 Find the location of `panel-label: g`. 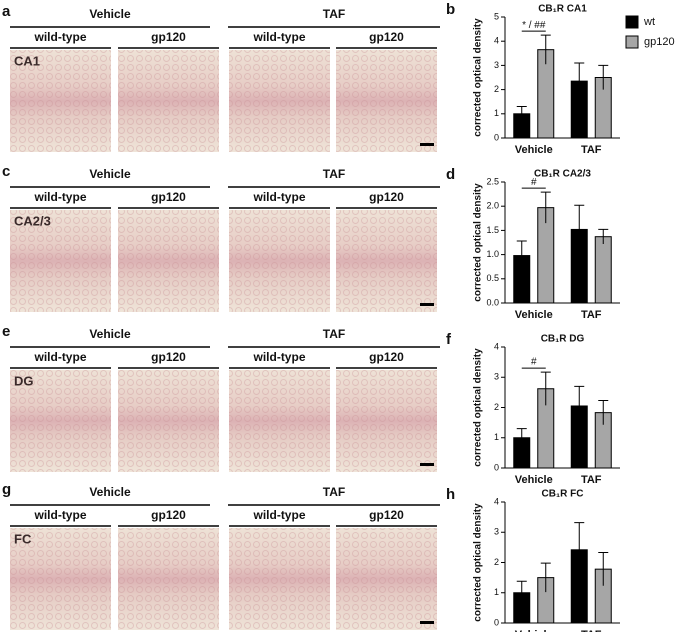

panel-label: g is located at coordinates (6, 489).